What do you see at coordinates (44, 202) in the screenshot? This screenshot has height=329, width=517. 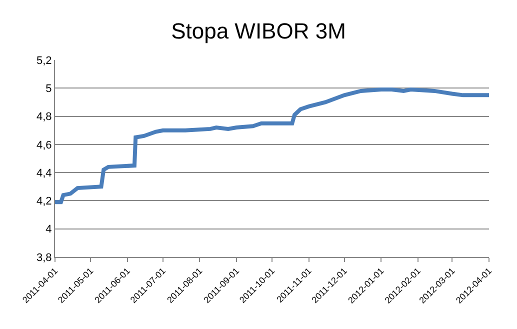 I see `y-tick-label: 4,2` at bounding box center [44, 202].